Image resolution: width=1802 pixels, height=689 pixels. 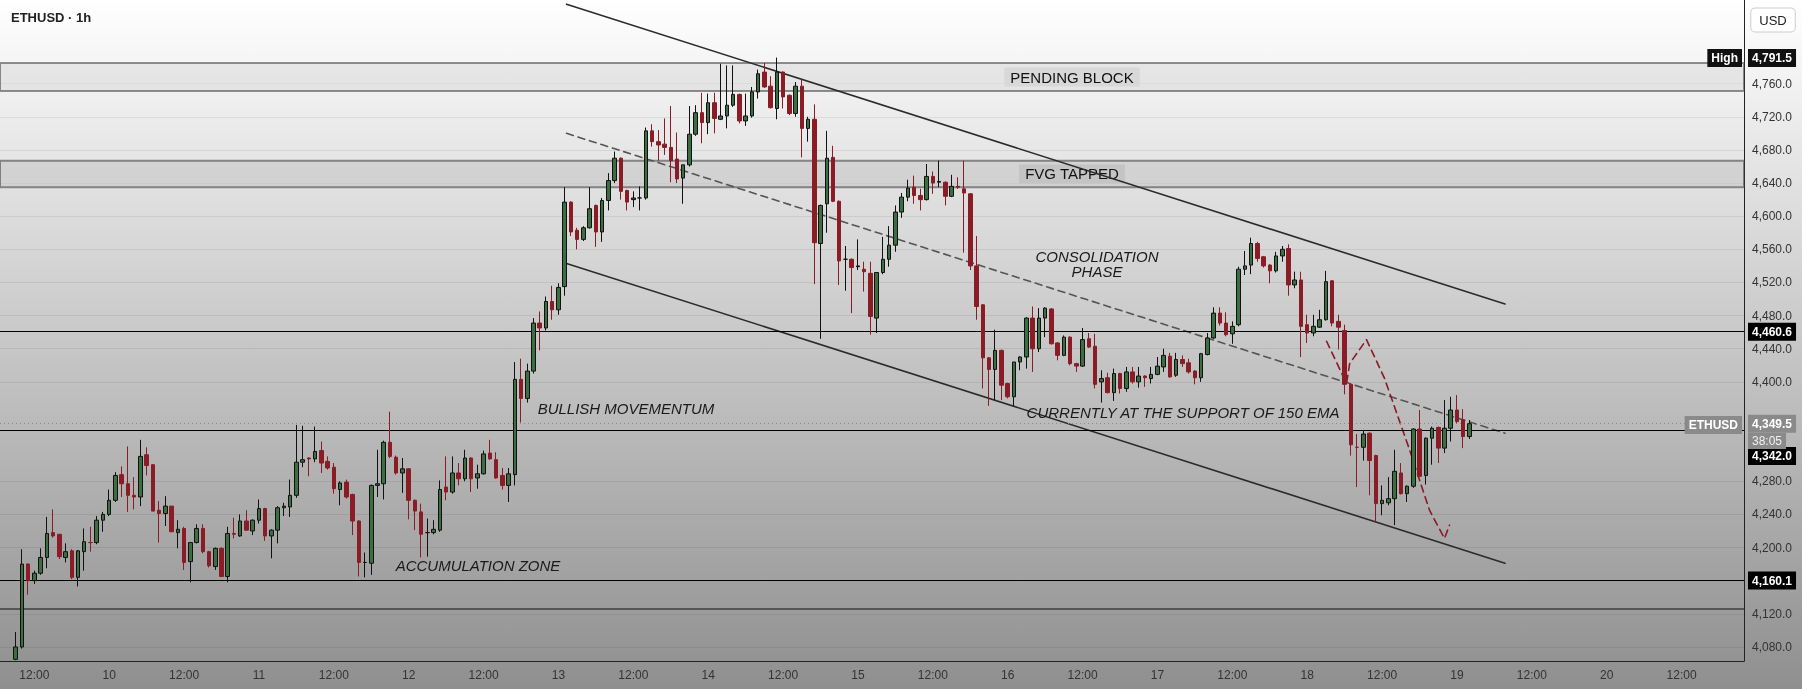 What do you see at coordinates (1772, 249) in the screenshot?
I see `y-tick-label: 4,560.0` at bounding box center [1772, 249].